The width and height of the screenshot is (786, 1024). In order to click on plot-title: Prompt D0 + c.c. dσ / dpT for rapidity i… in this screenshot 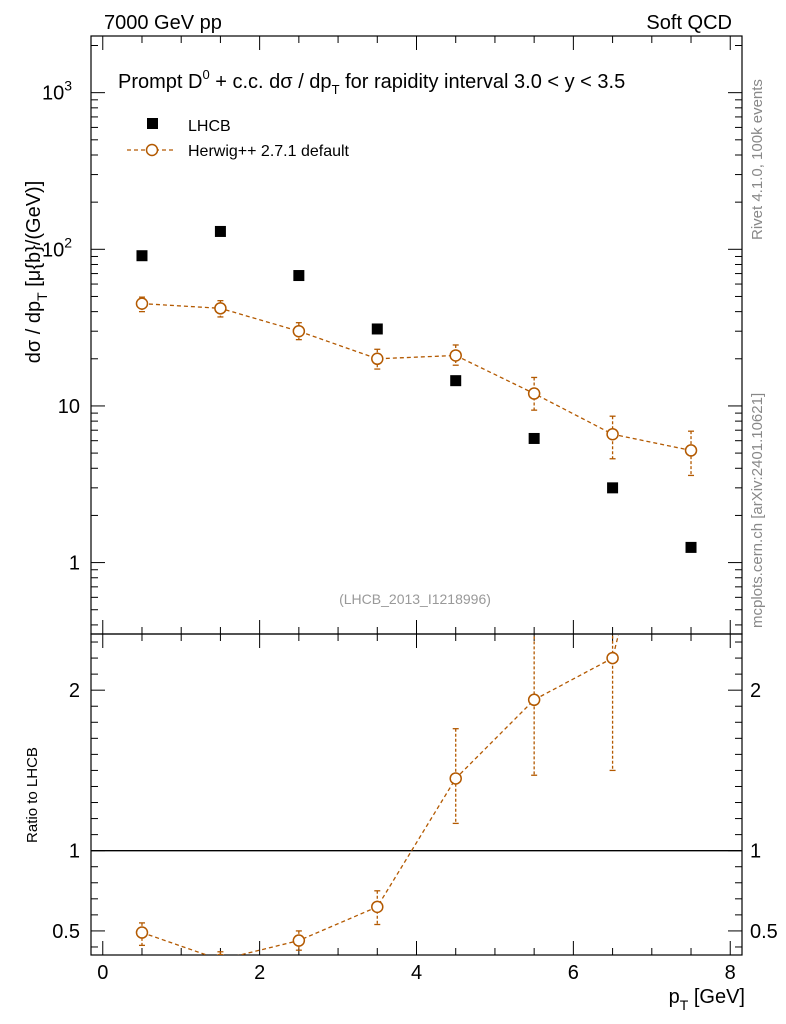, I will do `click(371, 82)`.